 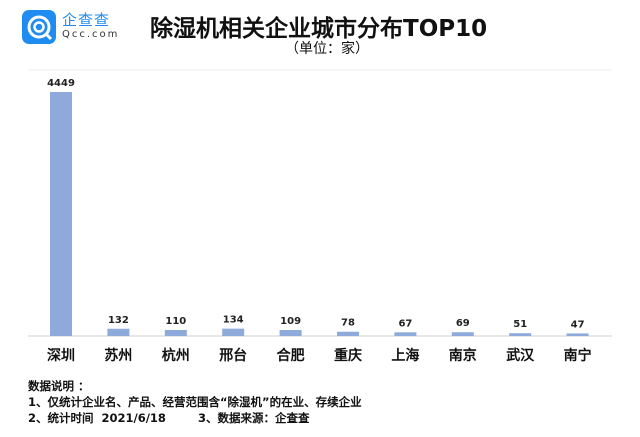 I want to click on data-label: 134, so click(x=233, y=320).